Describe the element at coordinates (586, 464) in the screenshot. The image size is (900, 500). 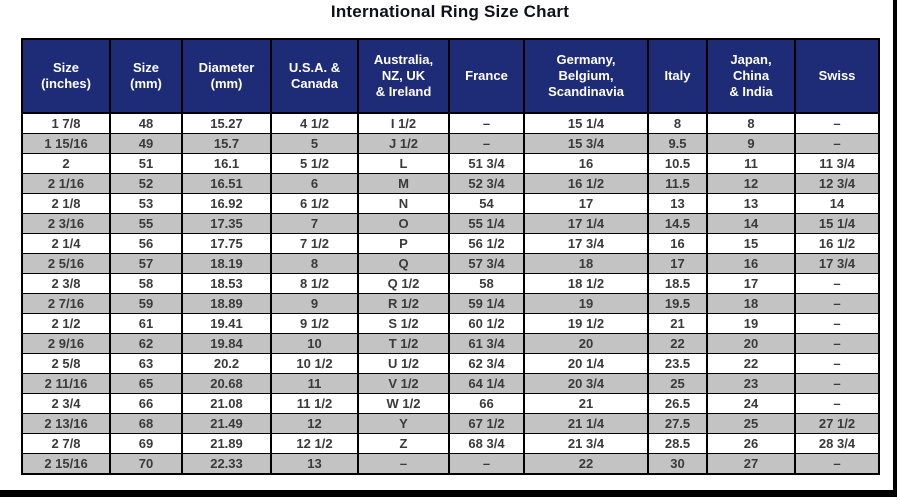
I see `table-cell: 22` at that location.